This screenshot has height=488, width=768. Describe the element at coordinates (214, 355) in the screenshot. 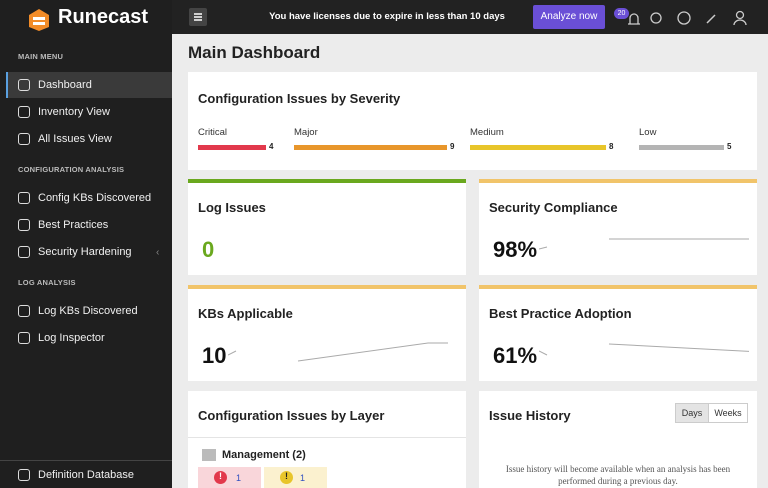

I see `card-value: 10` at that location.